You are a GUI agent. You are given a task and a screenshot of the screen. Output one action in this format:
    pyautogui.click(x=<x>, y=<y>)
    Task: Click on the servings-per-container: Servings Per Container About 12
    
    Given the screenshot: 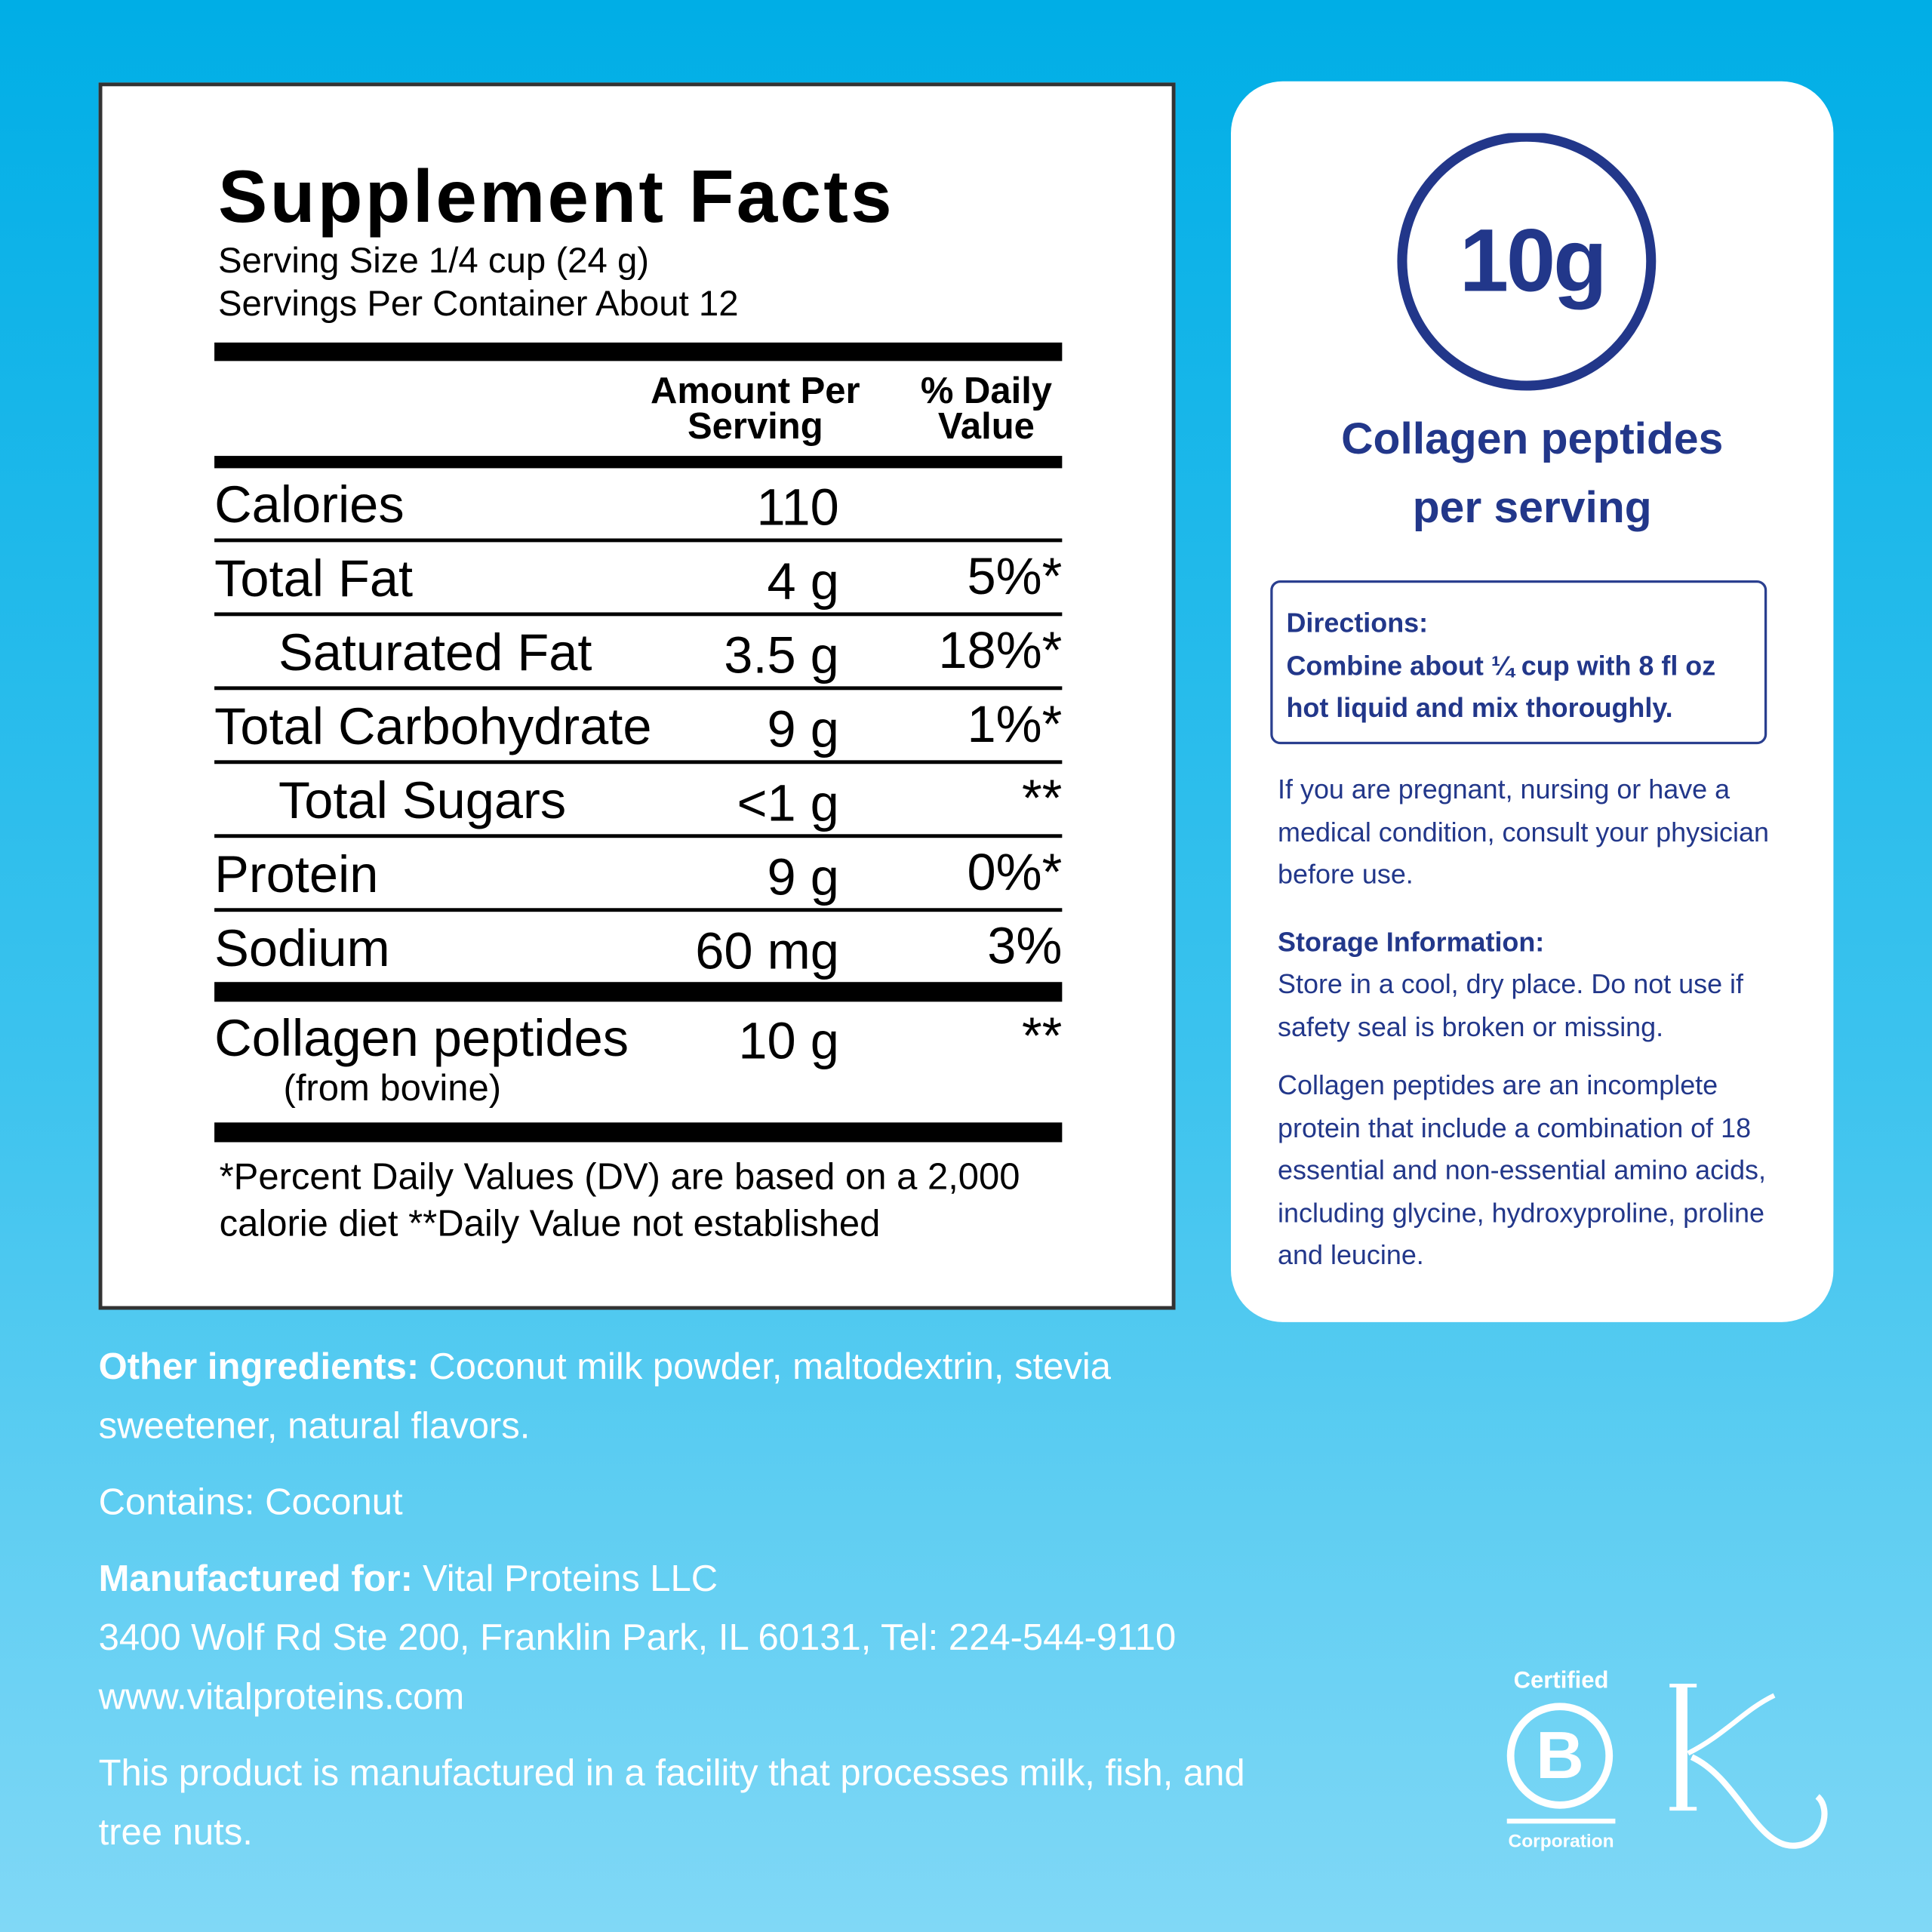 What is the action you would take?
    pyautogui.click(x=478, y=305)
    